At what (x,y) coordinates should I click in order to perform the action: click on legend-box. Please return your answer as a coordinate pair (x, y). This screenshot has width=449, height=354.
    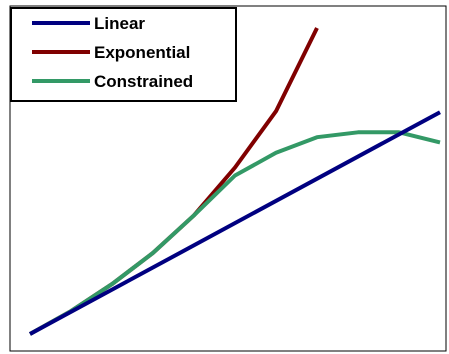
    Looking at the image, I should click on (123, 54).